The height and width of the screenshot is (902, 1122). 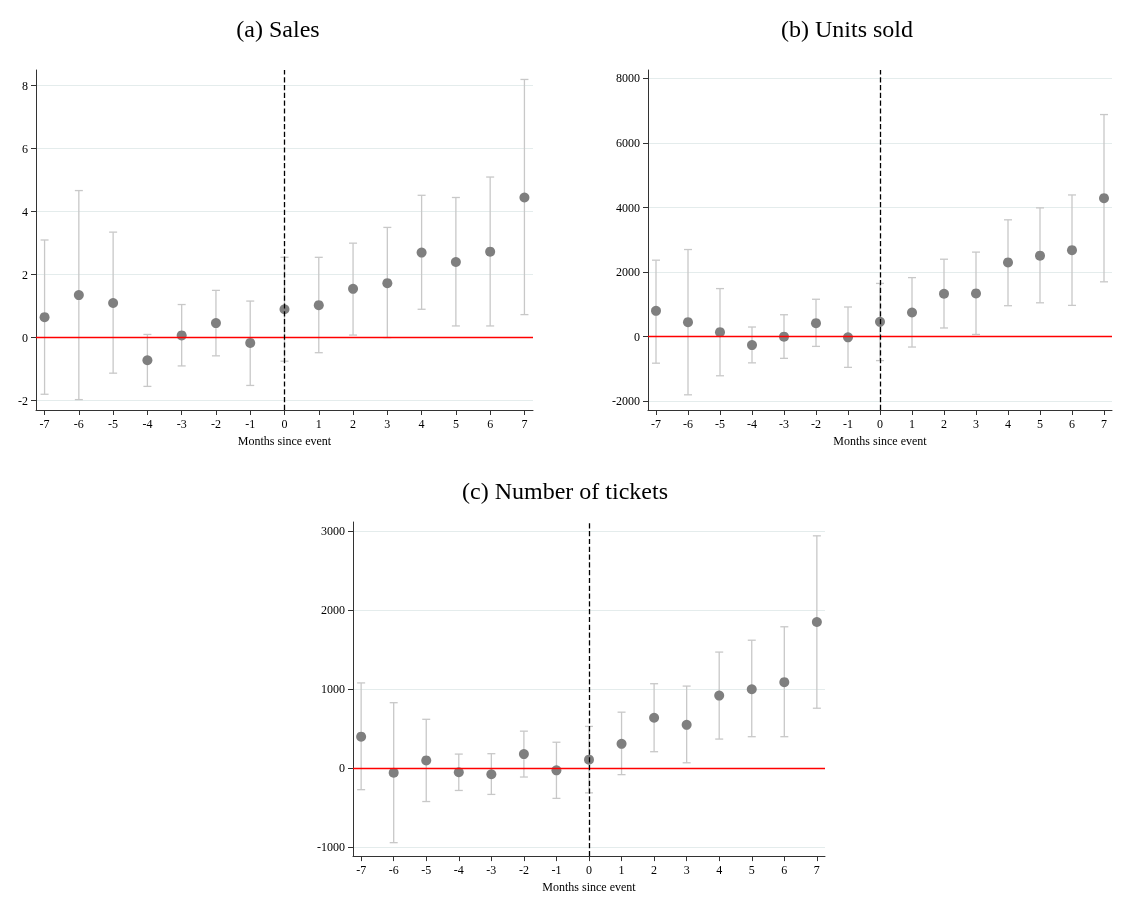 What do you see at coordinates (628, 207) in the screenshot?
I see `y-tick-label: 4000` at bounding box center [628, 207].